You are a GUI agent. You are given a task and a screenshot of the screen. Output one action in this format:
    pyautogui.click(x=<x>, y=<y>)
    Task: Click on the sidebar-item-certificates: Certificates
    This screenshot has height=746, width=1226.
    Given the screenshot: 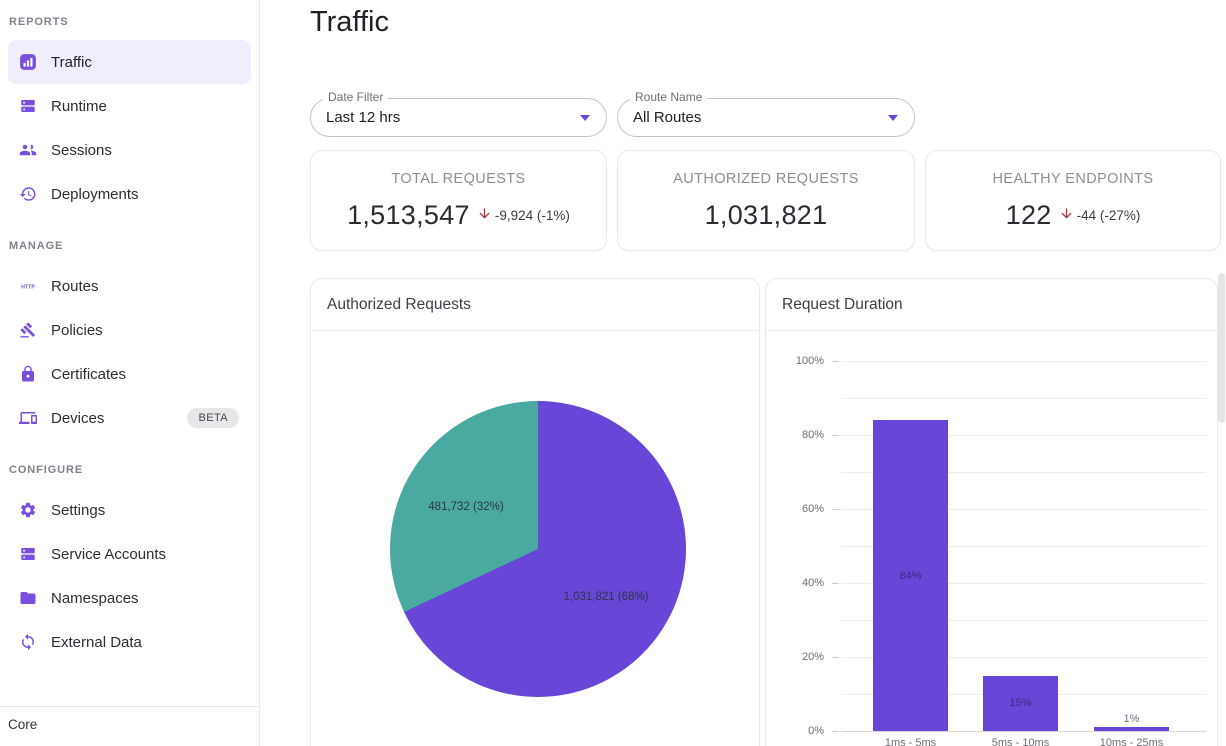 What is the action you would take?
    pyautogui.click(x=129, y=374)
    